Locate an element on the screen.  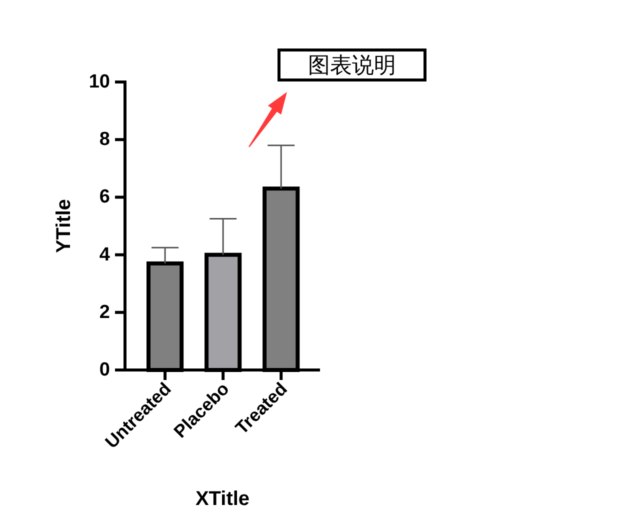
y-tick-label: 2 is located at coordinates (104, 312).